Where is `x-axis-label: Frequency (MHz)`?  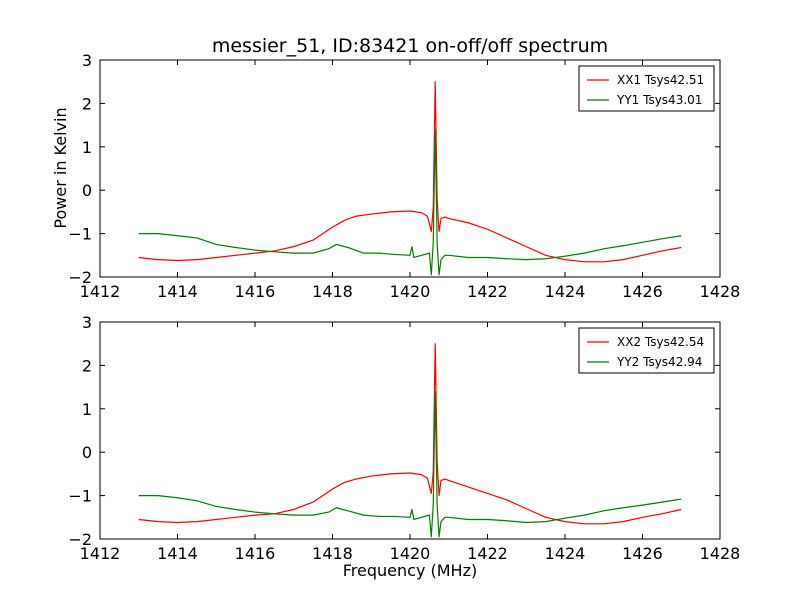 x-axis-label: Frequency (MHz) is located at coordinates (410, 570).